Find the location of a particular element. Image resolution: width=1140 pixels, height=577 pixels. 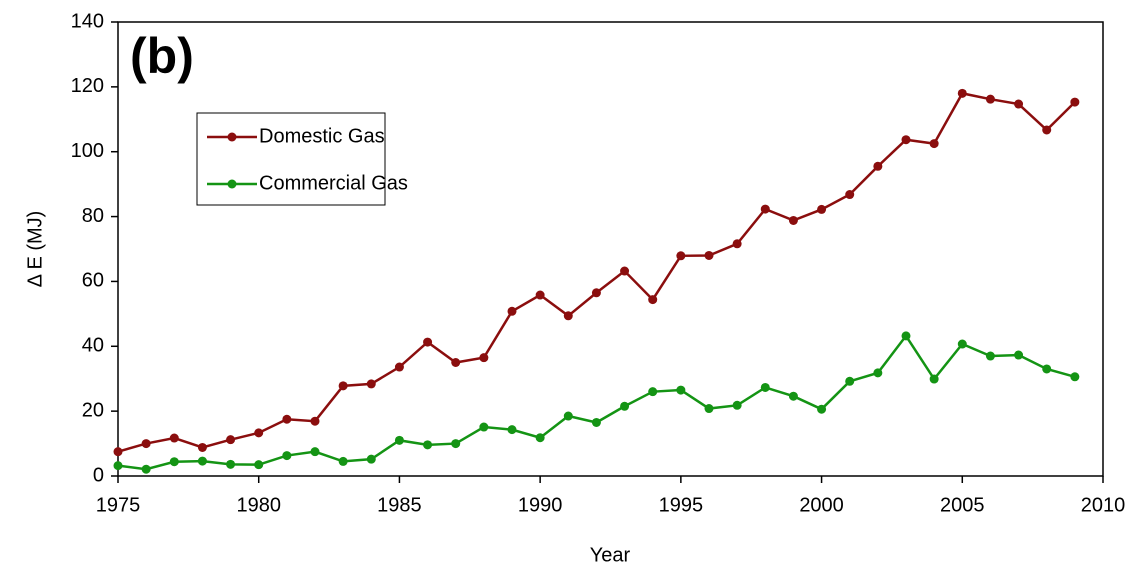

x-tick-label: 2005 is located at coordinates (962, 505).